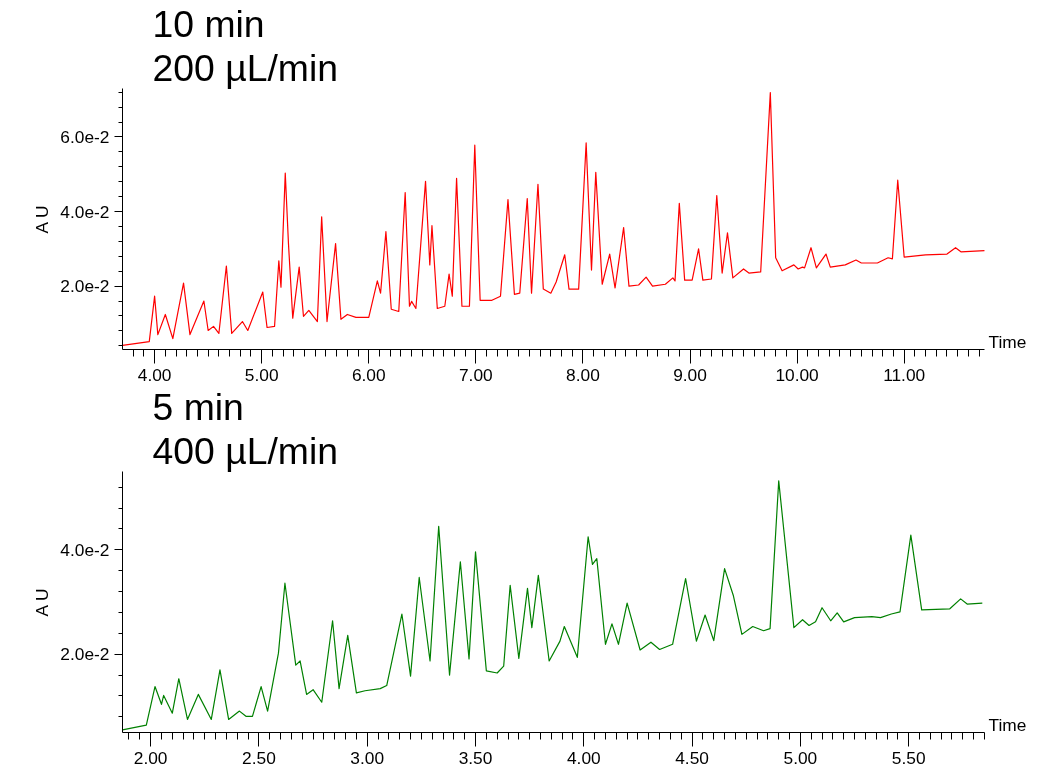  What do you see at coordinates (904, 374) in the screenshot?
I see `x-tick-label: 11.00` at bounding box center [904, 374].